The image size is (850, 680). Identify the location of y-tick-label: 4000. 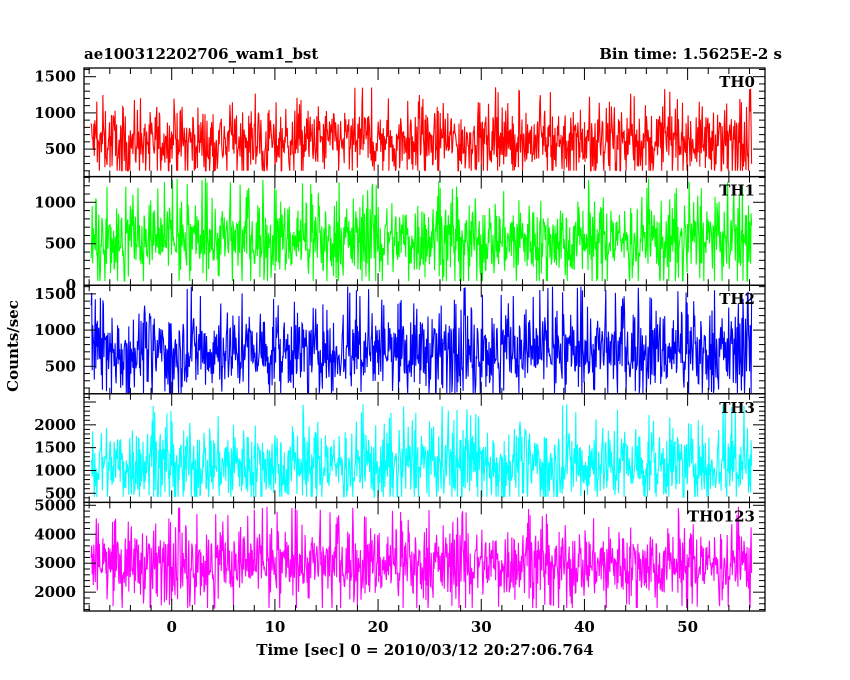
(55, 534).